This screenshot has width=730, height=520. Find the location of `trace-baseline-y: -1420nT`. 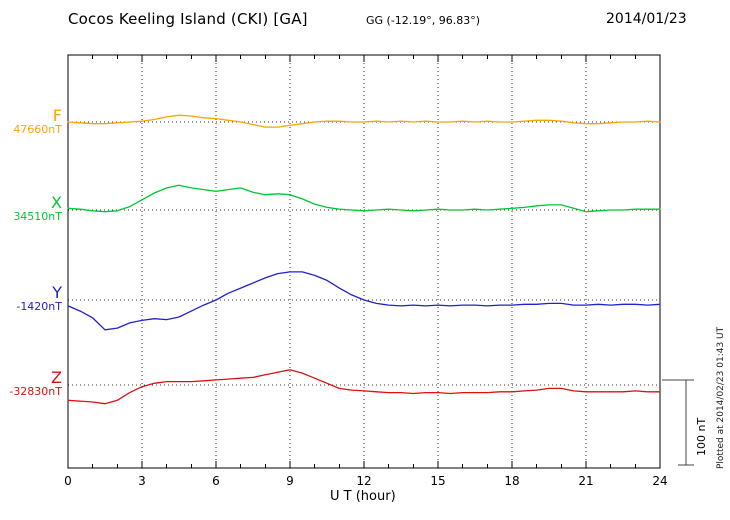

trace-baseline-y: -1420nT is located at coordinates (39, 306).